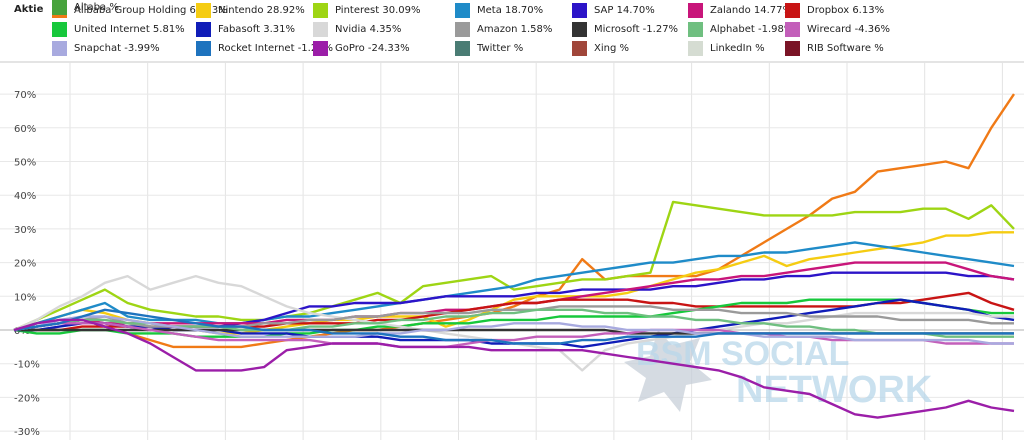  What do you see at coordinates (737, 48) in the screenshot?
I see `legend-label: LinkedIn %` at bounding box center [737, 48].